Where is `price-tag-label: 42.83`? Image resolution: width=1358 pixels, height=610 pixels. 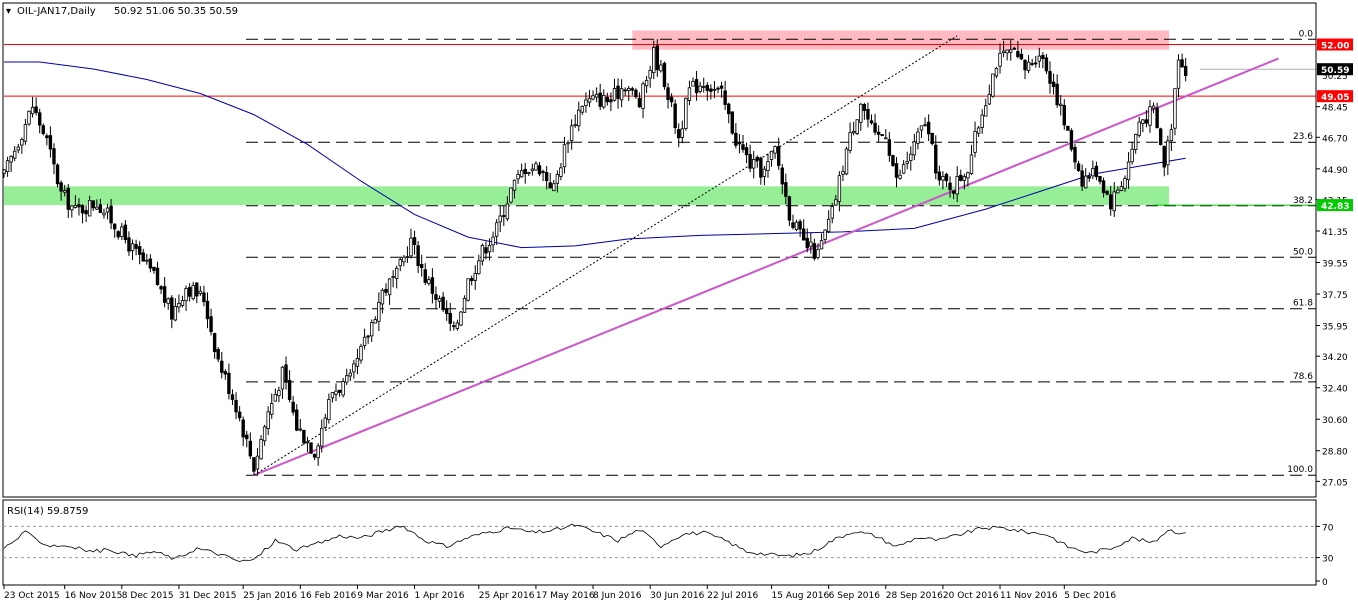
price-tag-label: 42.83 is located at coordinates (1335, 207).